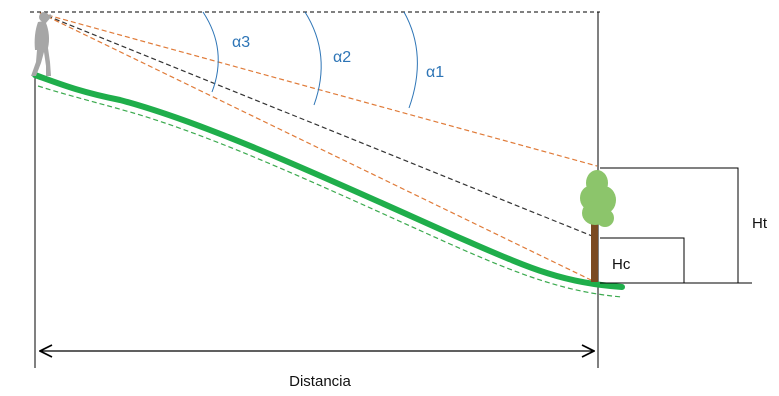 This screenshot has width=779, height=396. What do you see at coordinates (41, 44) in the screenshot?
I see `person-icon` at bounding box center [41, 44].